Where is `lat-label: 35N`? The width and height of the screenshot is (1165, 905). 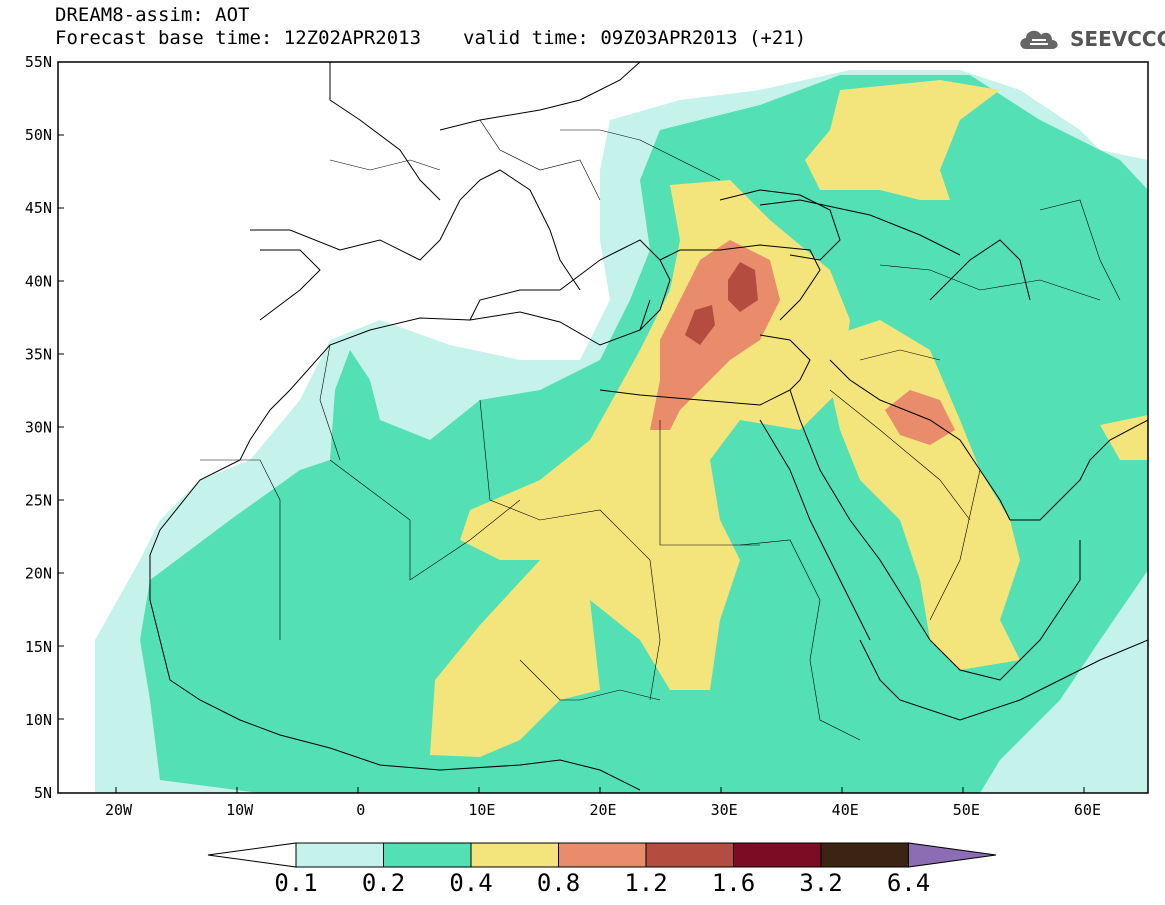
lat-label: 35N is located at coordinates (38, 354).